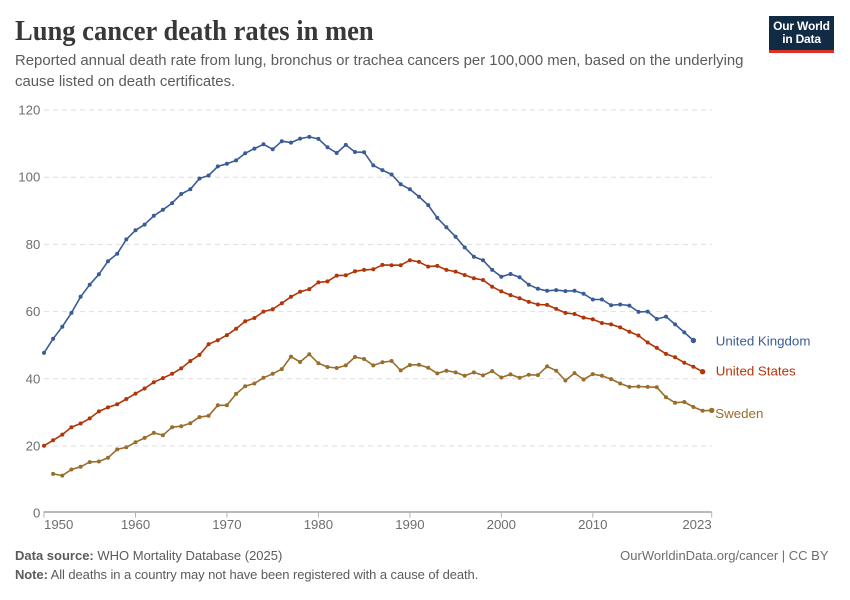  I want to click on svg-text: 1970, so click(226, 524).